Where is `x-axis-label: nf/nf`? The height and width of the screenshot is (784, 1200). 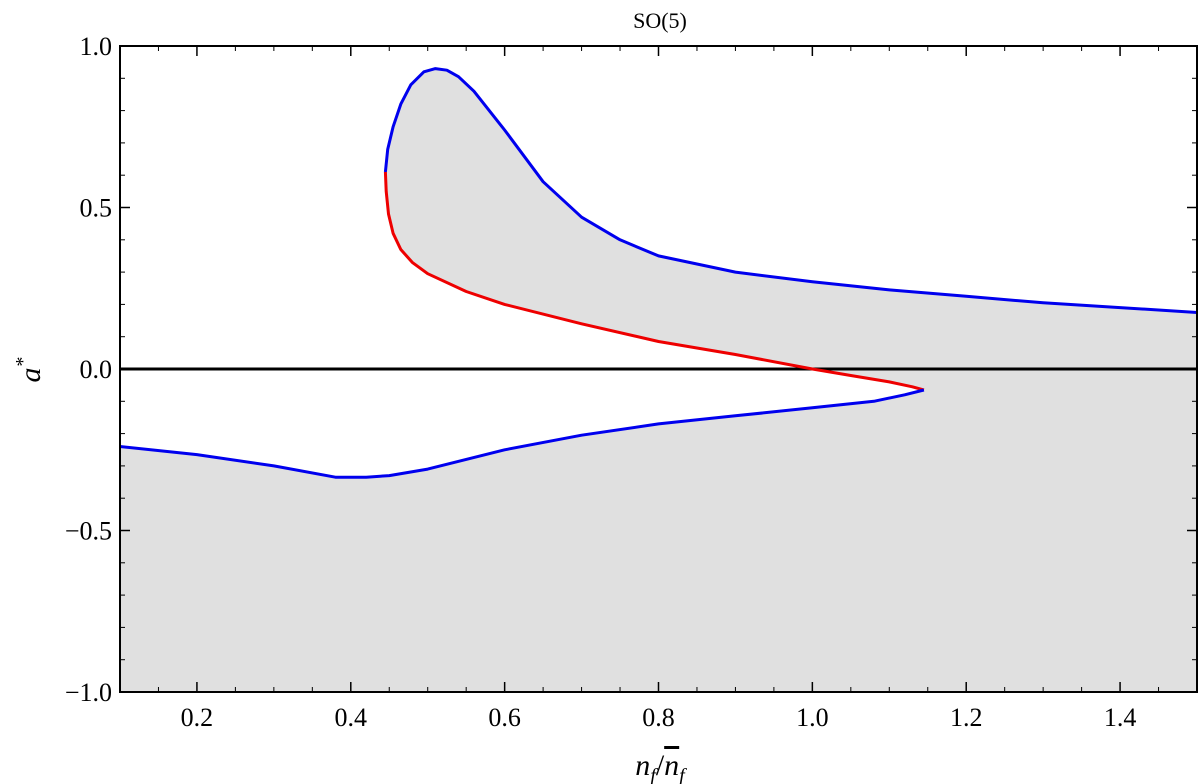 x-axis-label: nf/nf is located at coordinates (661, 766).